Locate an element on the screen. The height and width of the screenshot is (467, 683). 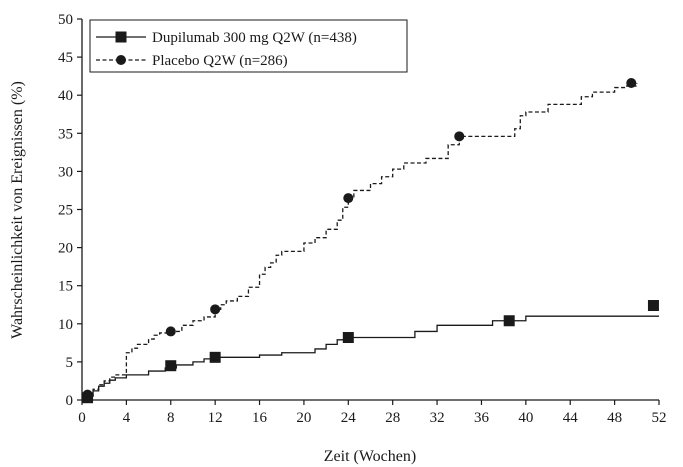
x-tick-label: 28 is located at coordinates (392, 418).